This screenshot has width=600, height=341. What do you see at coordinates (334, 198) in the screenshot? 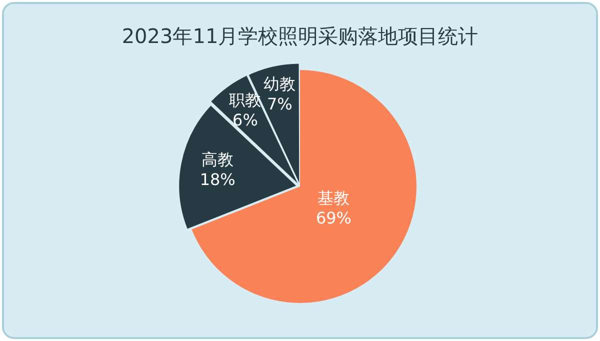
I see `slice-label: 基教` at bounding box center [334, 198].